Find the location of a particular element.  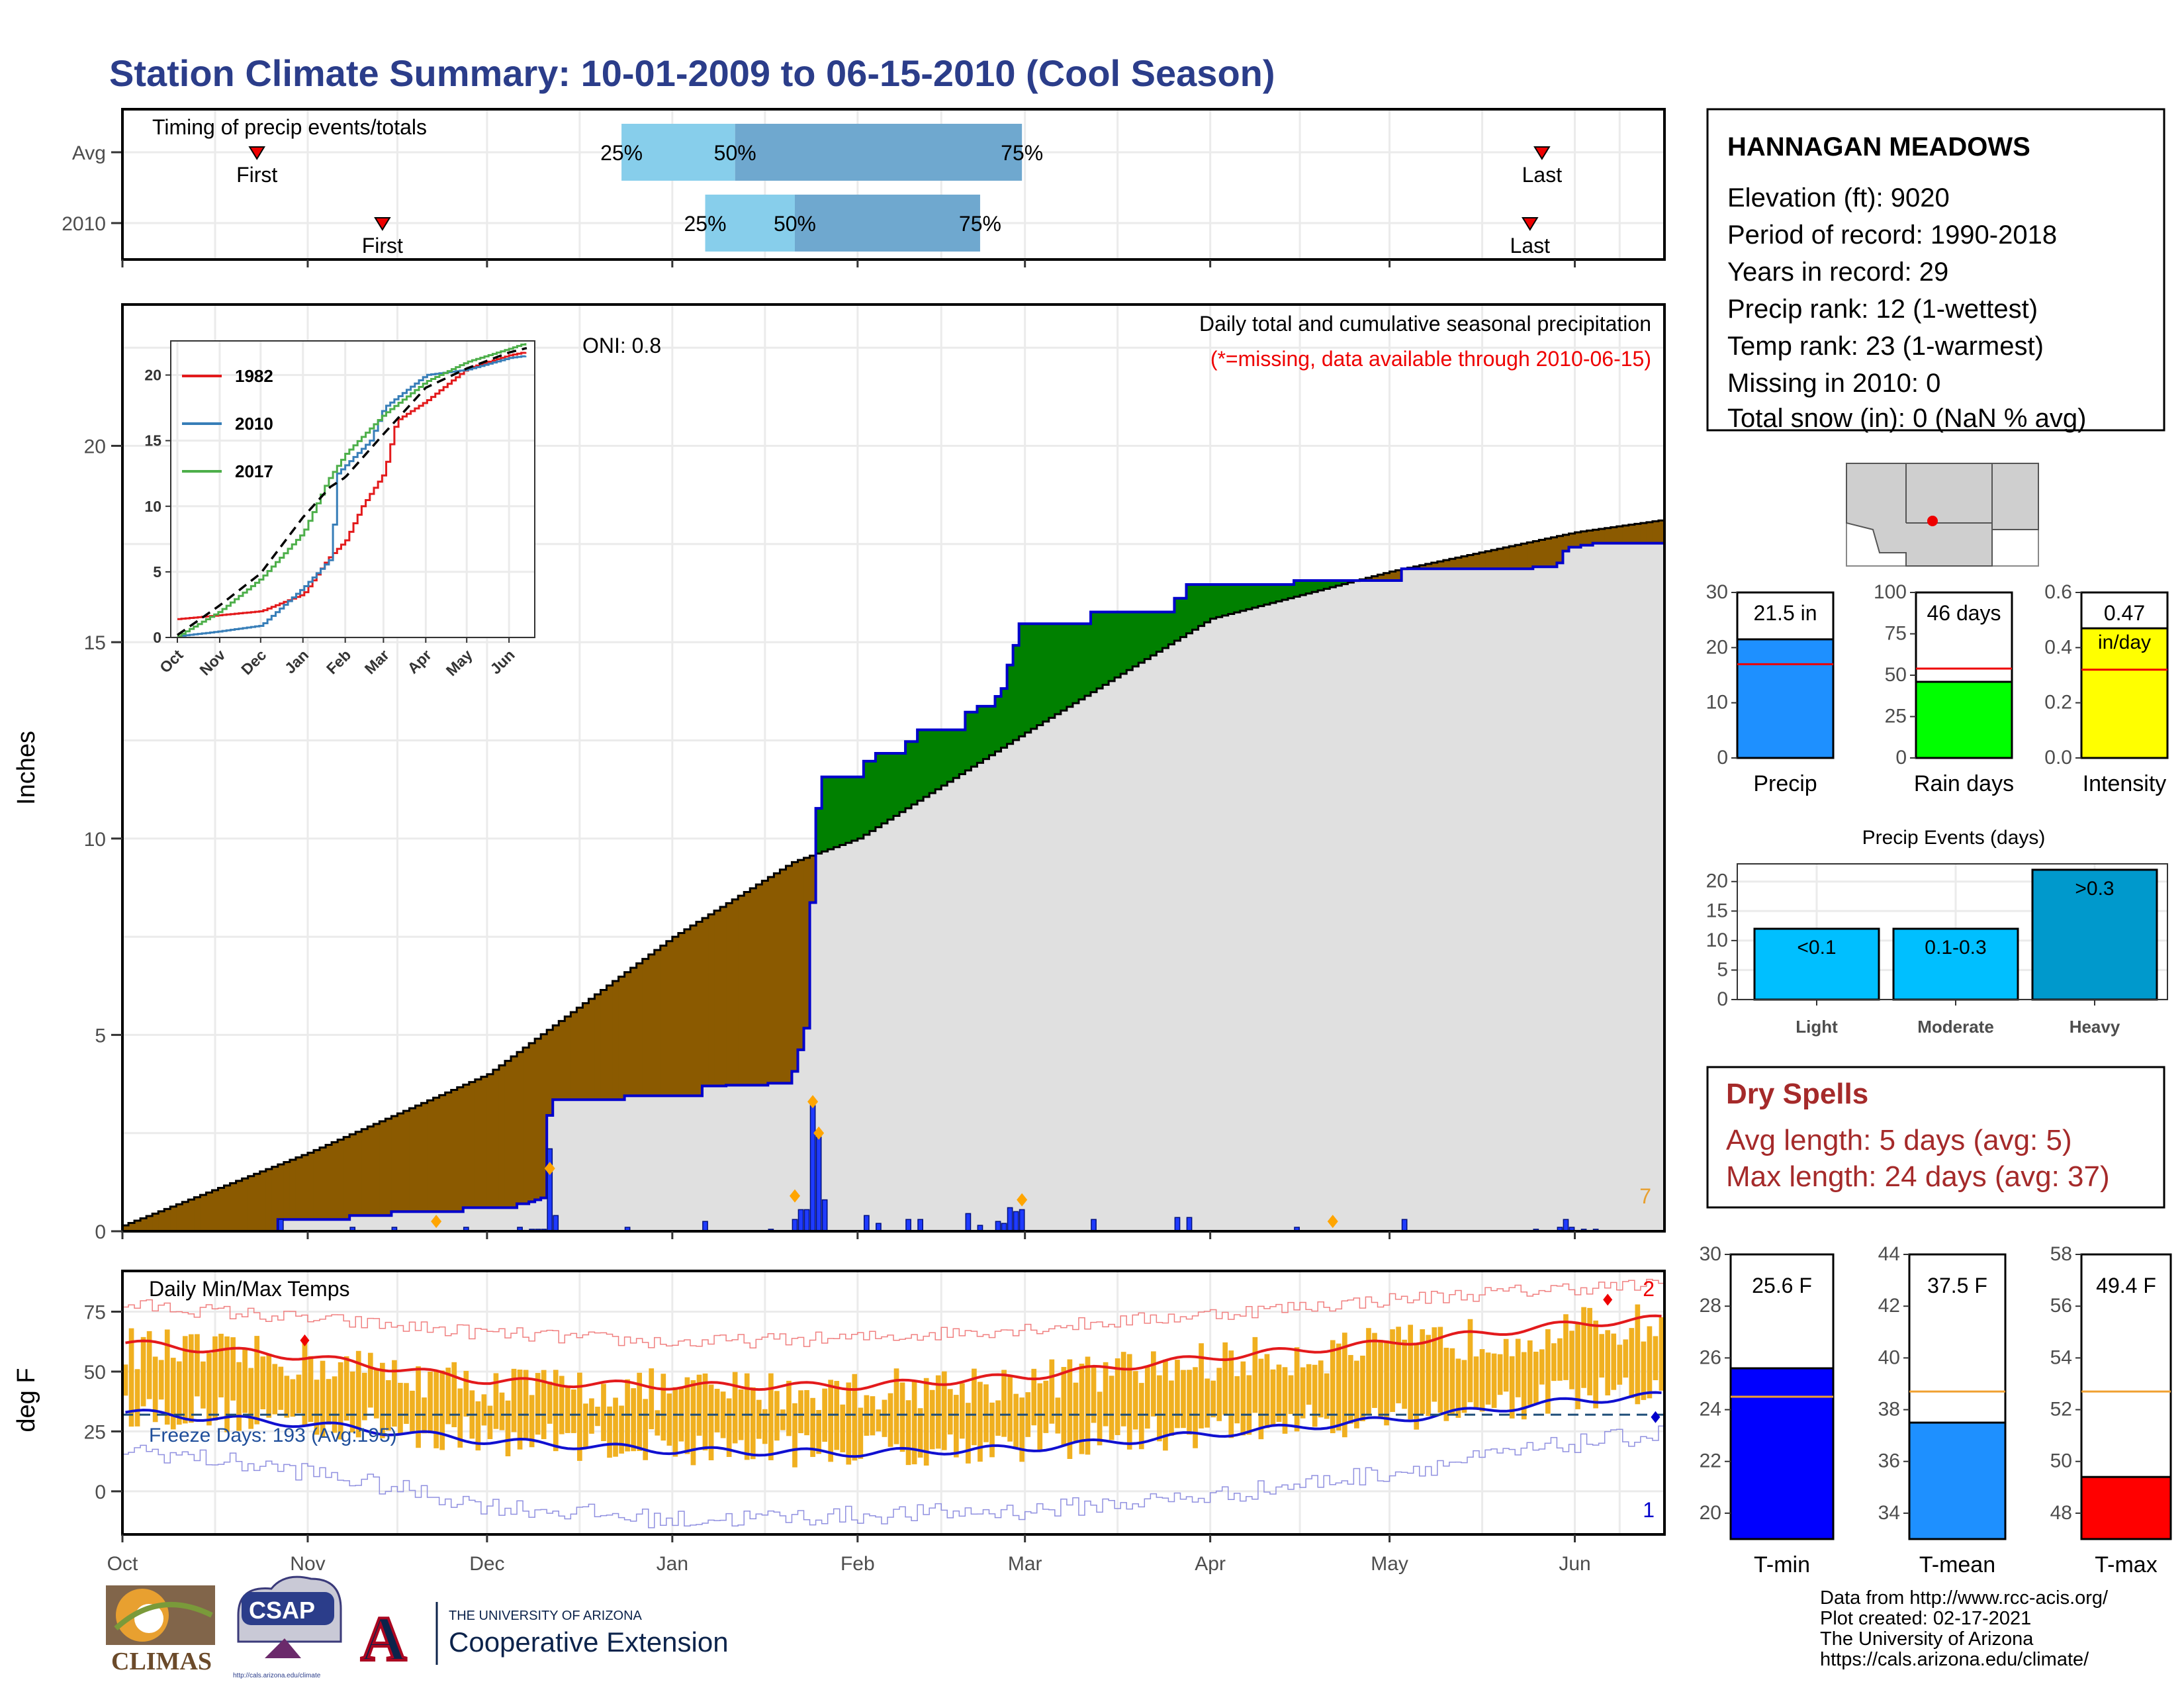

last-event-marker is located at coordinates (1542, 153).